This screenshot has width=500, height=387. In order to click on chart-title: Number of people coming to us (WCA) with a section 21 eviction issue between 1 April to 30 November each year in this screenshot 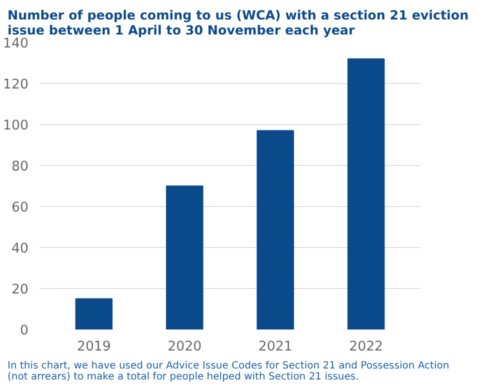, I will do `click(238, 23)`.